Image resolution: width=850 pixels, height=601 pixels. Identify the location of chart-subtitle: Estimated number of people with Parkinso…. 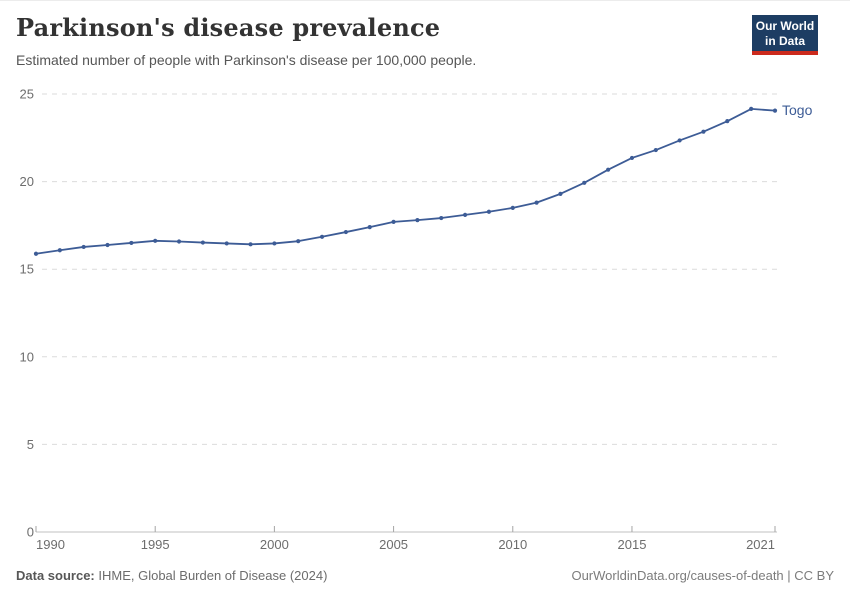
(246, 60).